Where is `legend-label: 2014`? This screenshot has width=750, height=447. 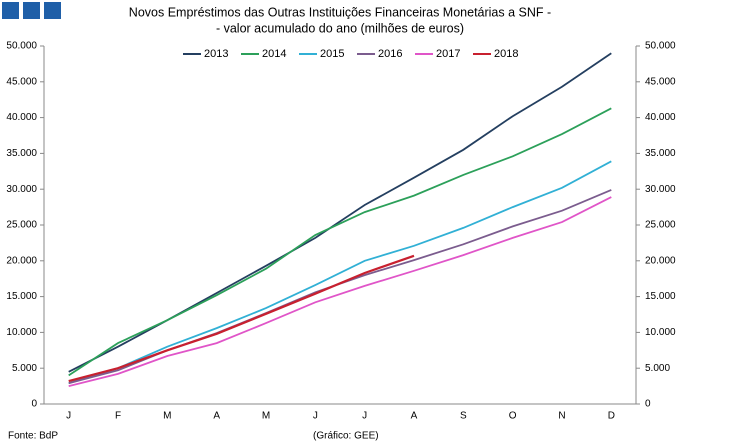
legend-label: 2014 is located at coordinates (274, 54).